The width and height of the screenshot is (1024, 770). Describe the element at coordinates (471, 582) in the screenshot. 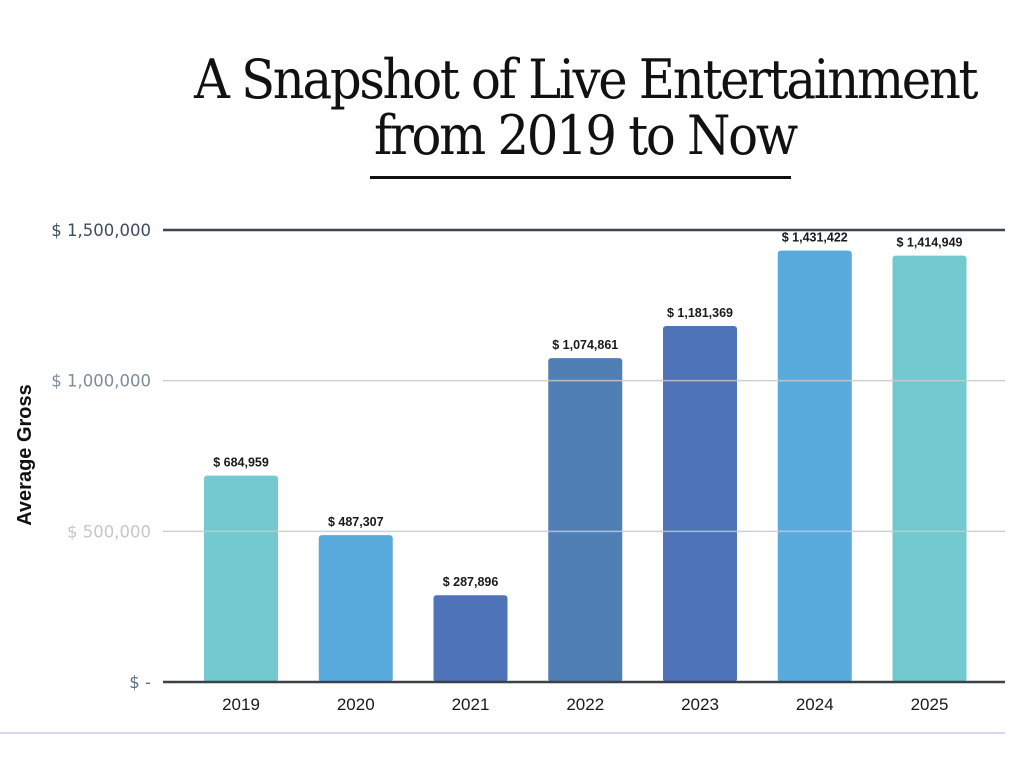

I see `data-label-2021: $ 287,896` at that location.